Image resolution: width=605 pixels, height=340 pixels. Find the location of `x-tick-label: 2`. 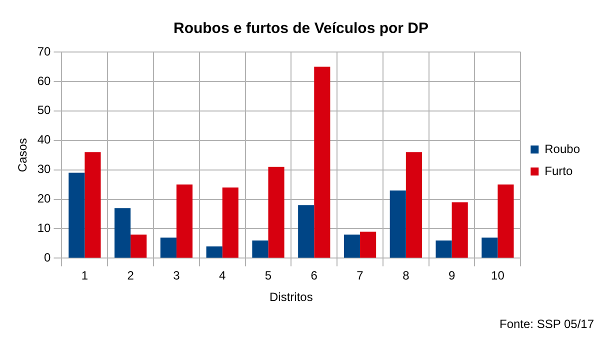

x-tick-label: 2 is located at coordinates (130, 275).